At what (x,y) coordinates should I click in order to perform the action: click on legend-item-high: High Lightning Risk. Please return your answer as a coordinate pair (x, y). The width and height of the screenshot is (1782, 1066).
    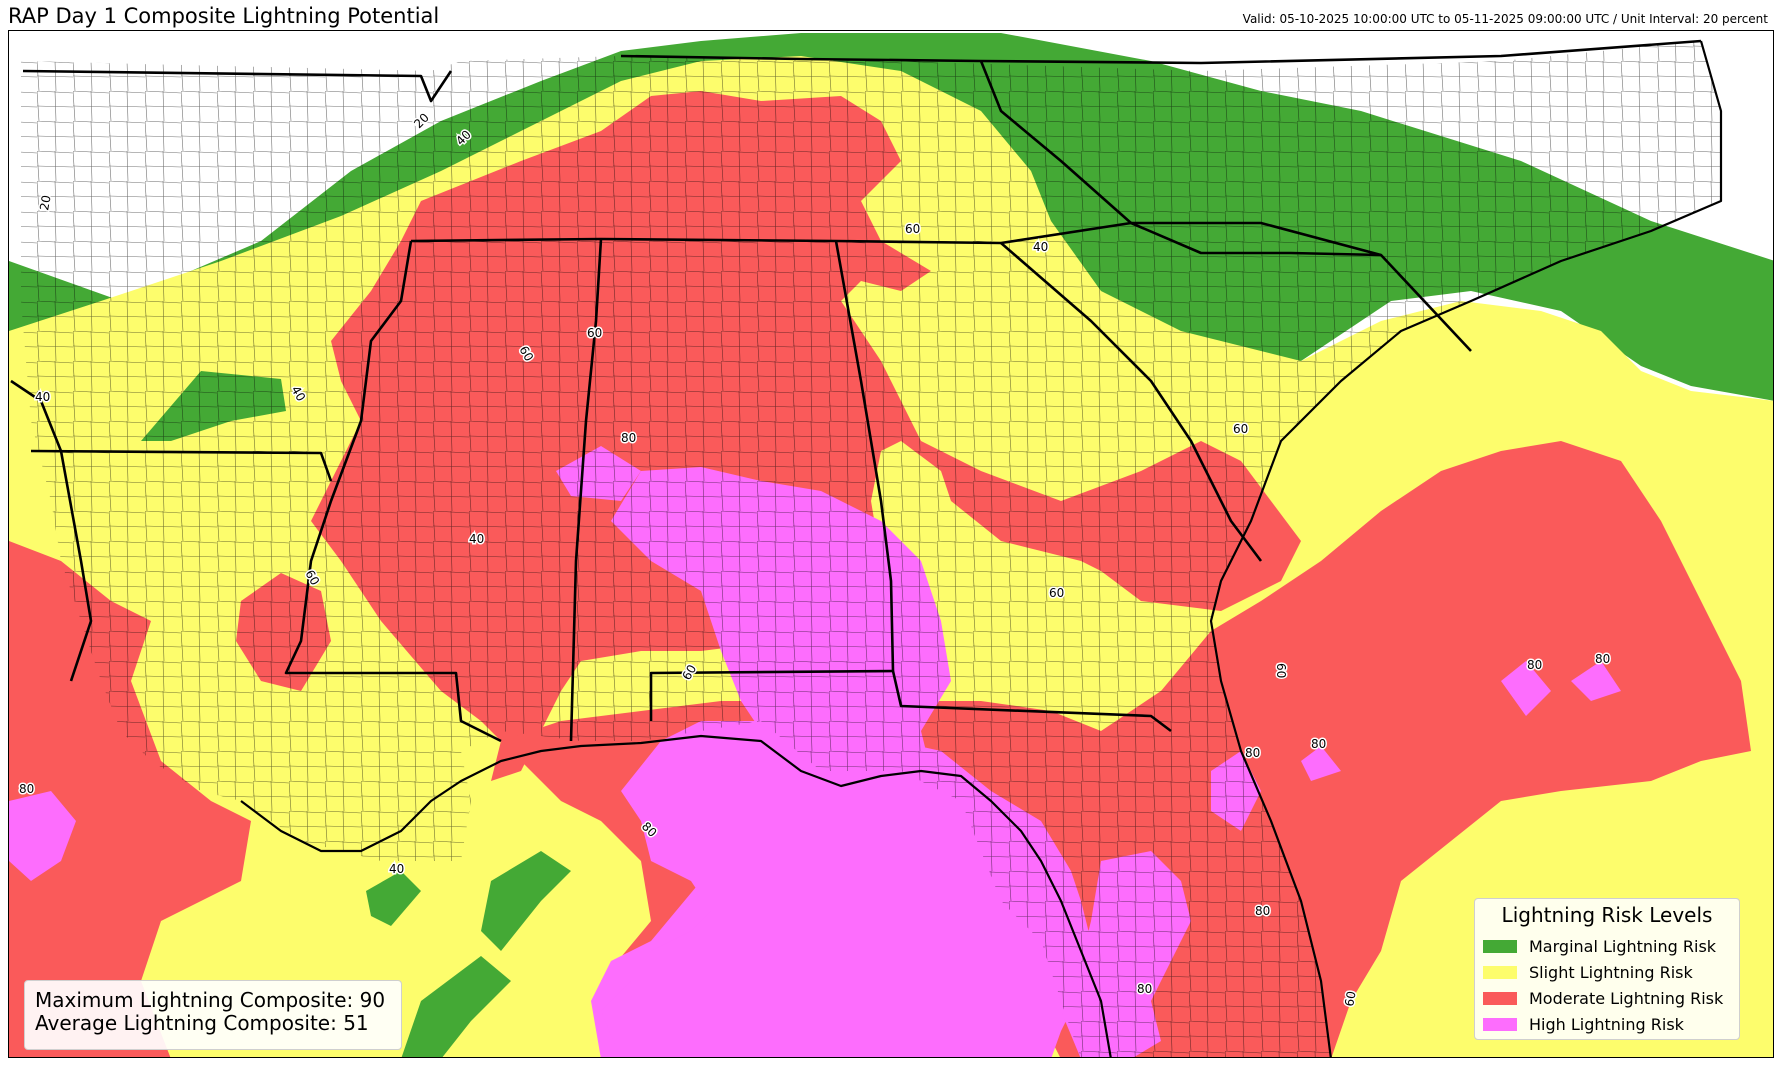
    Looking at the image, I should click on (1607, 1024).